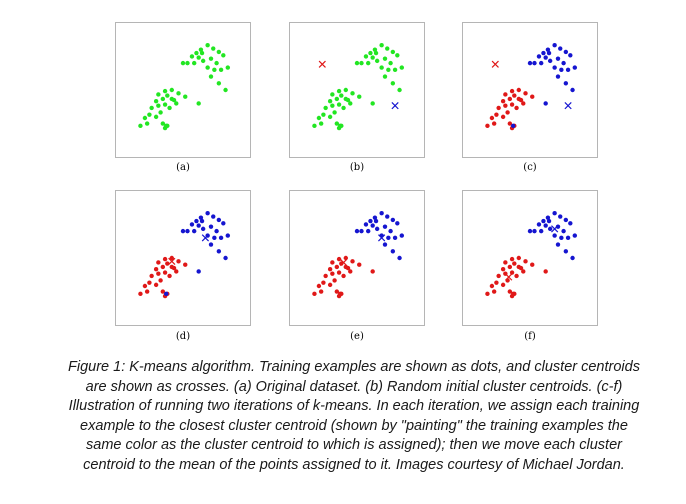 The image size is (686, 504). What do you see at coordinates (568, 106) in the screenshot?
I see `cluster-centroid` at bounding box center [568, 106].